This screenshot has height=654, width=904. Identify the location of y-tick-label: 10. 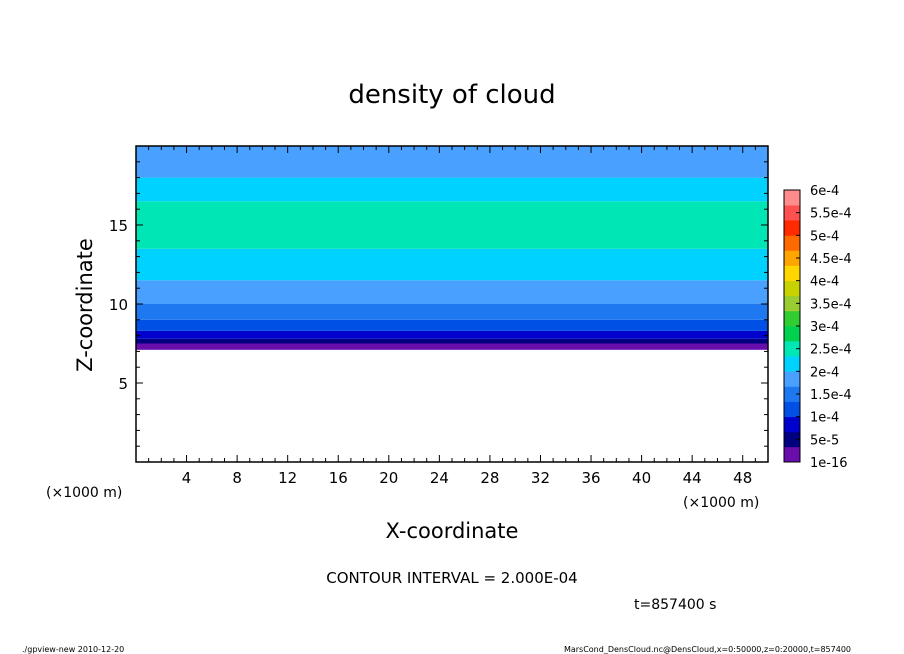
(118, 305).